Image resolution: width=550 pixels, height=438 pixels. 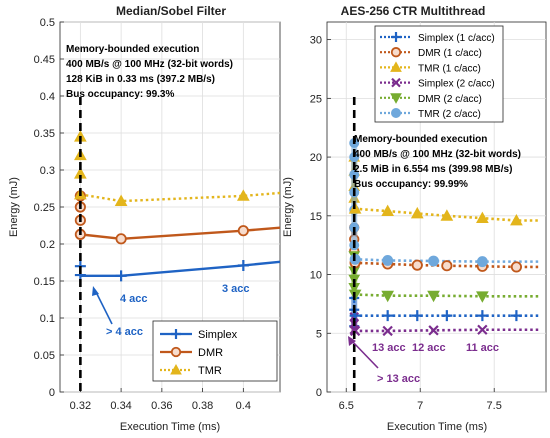 I want to click on y-tick-label: 5, so click(x=319, y=334).